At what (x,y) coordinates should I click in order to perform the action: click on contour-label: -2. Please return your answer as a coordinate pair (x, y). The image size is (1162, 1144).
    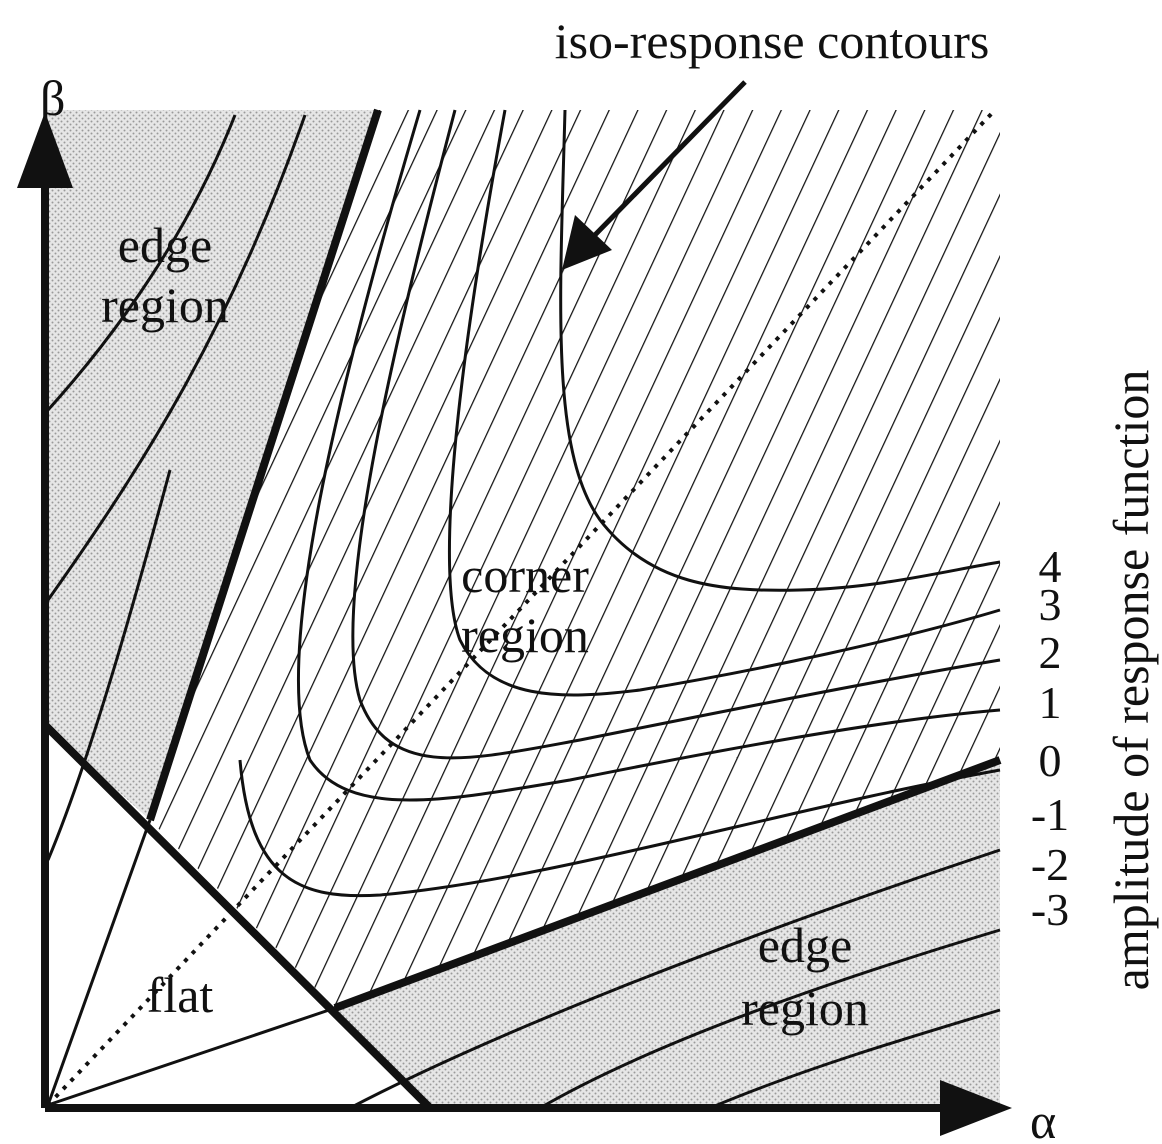
    Looking at the image, I should click on (1050, 864).